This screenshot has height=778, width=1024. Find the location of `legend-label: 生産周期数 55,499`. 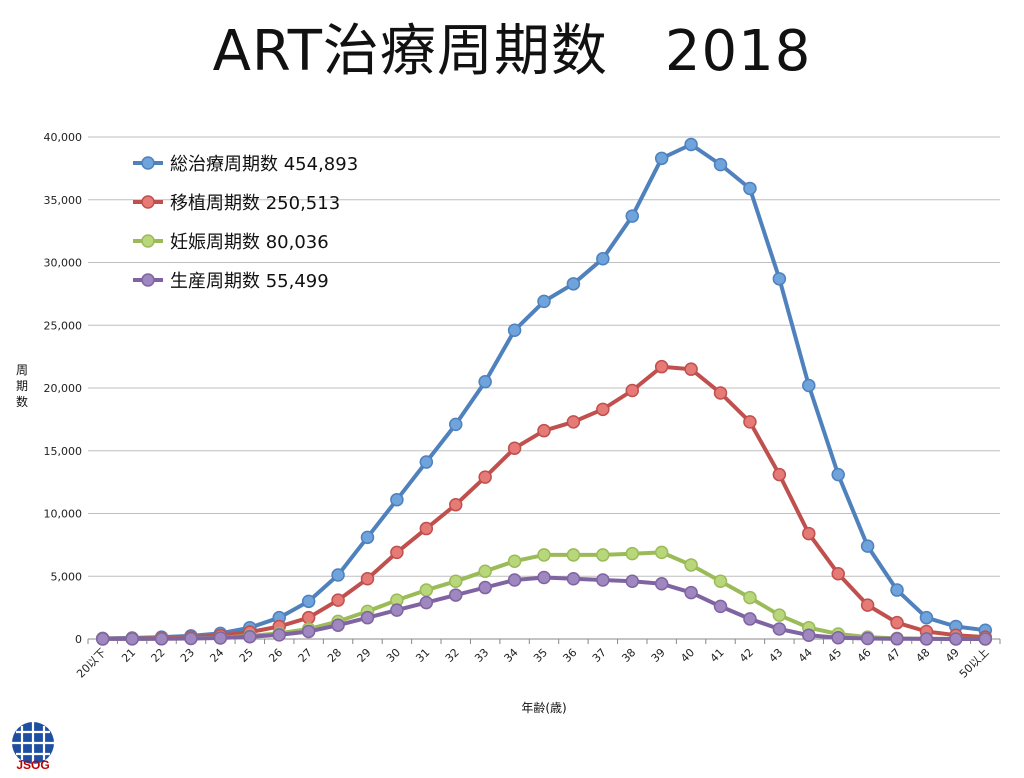

legend-label: 生産周期数 55,499 is located at coordinates (249, 281).